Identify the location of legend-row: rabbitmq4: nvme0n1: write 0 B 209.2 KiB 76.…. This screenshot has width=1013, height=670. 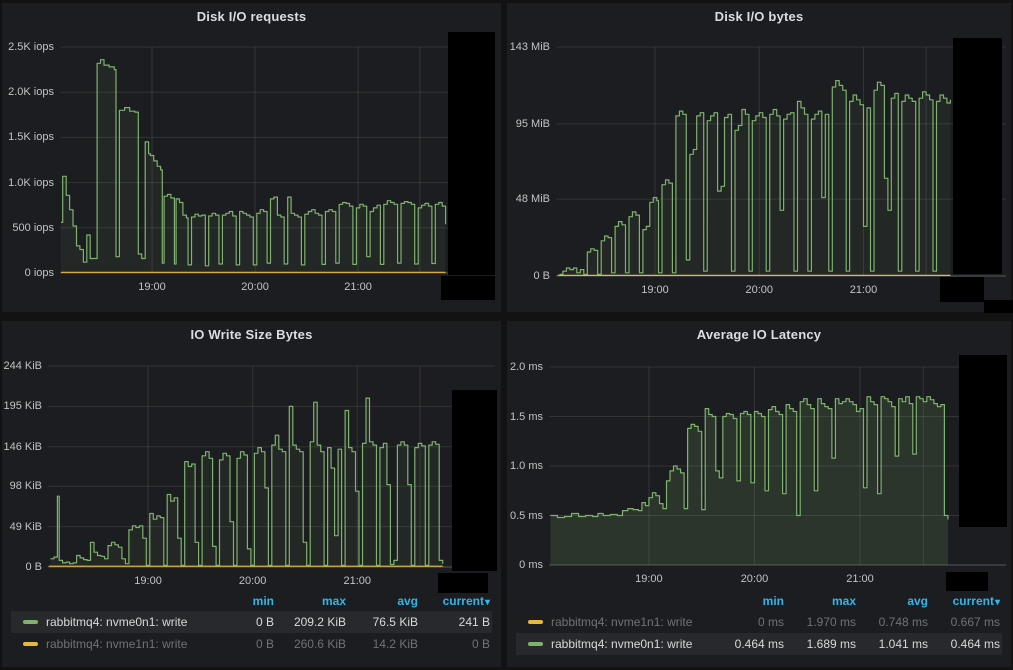
(251, 622).